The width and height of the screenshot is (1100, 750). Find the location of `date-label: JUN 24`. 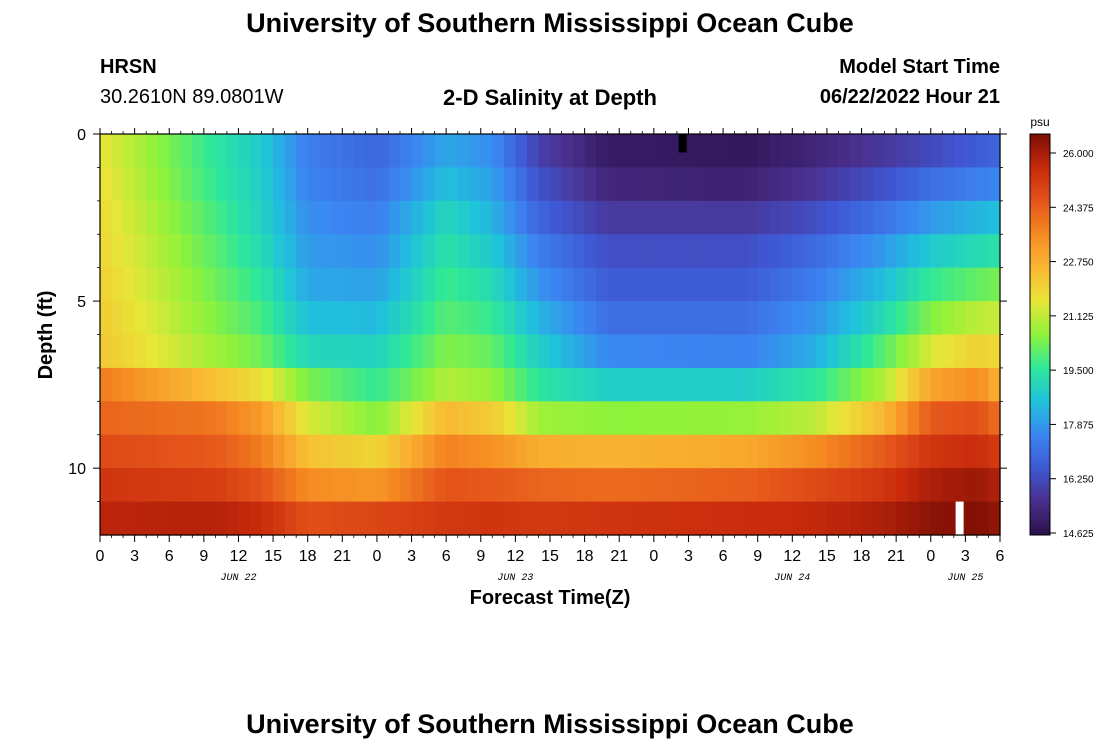

date-label: JUN 24 is located at coordinates (792, 578).